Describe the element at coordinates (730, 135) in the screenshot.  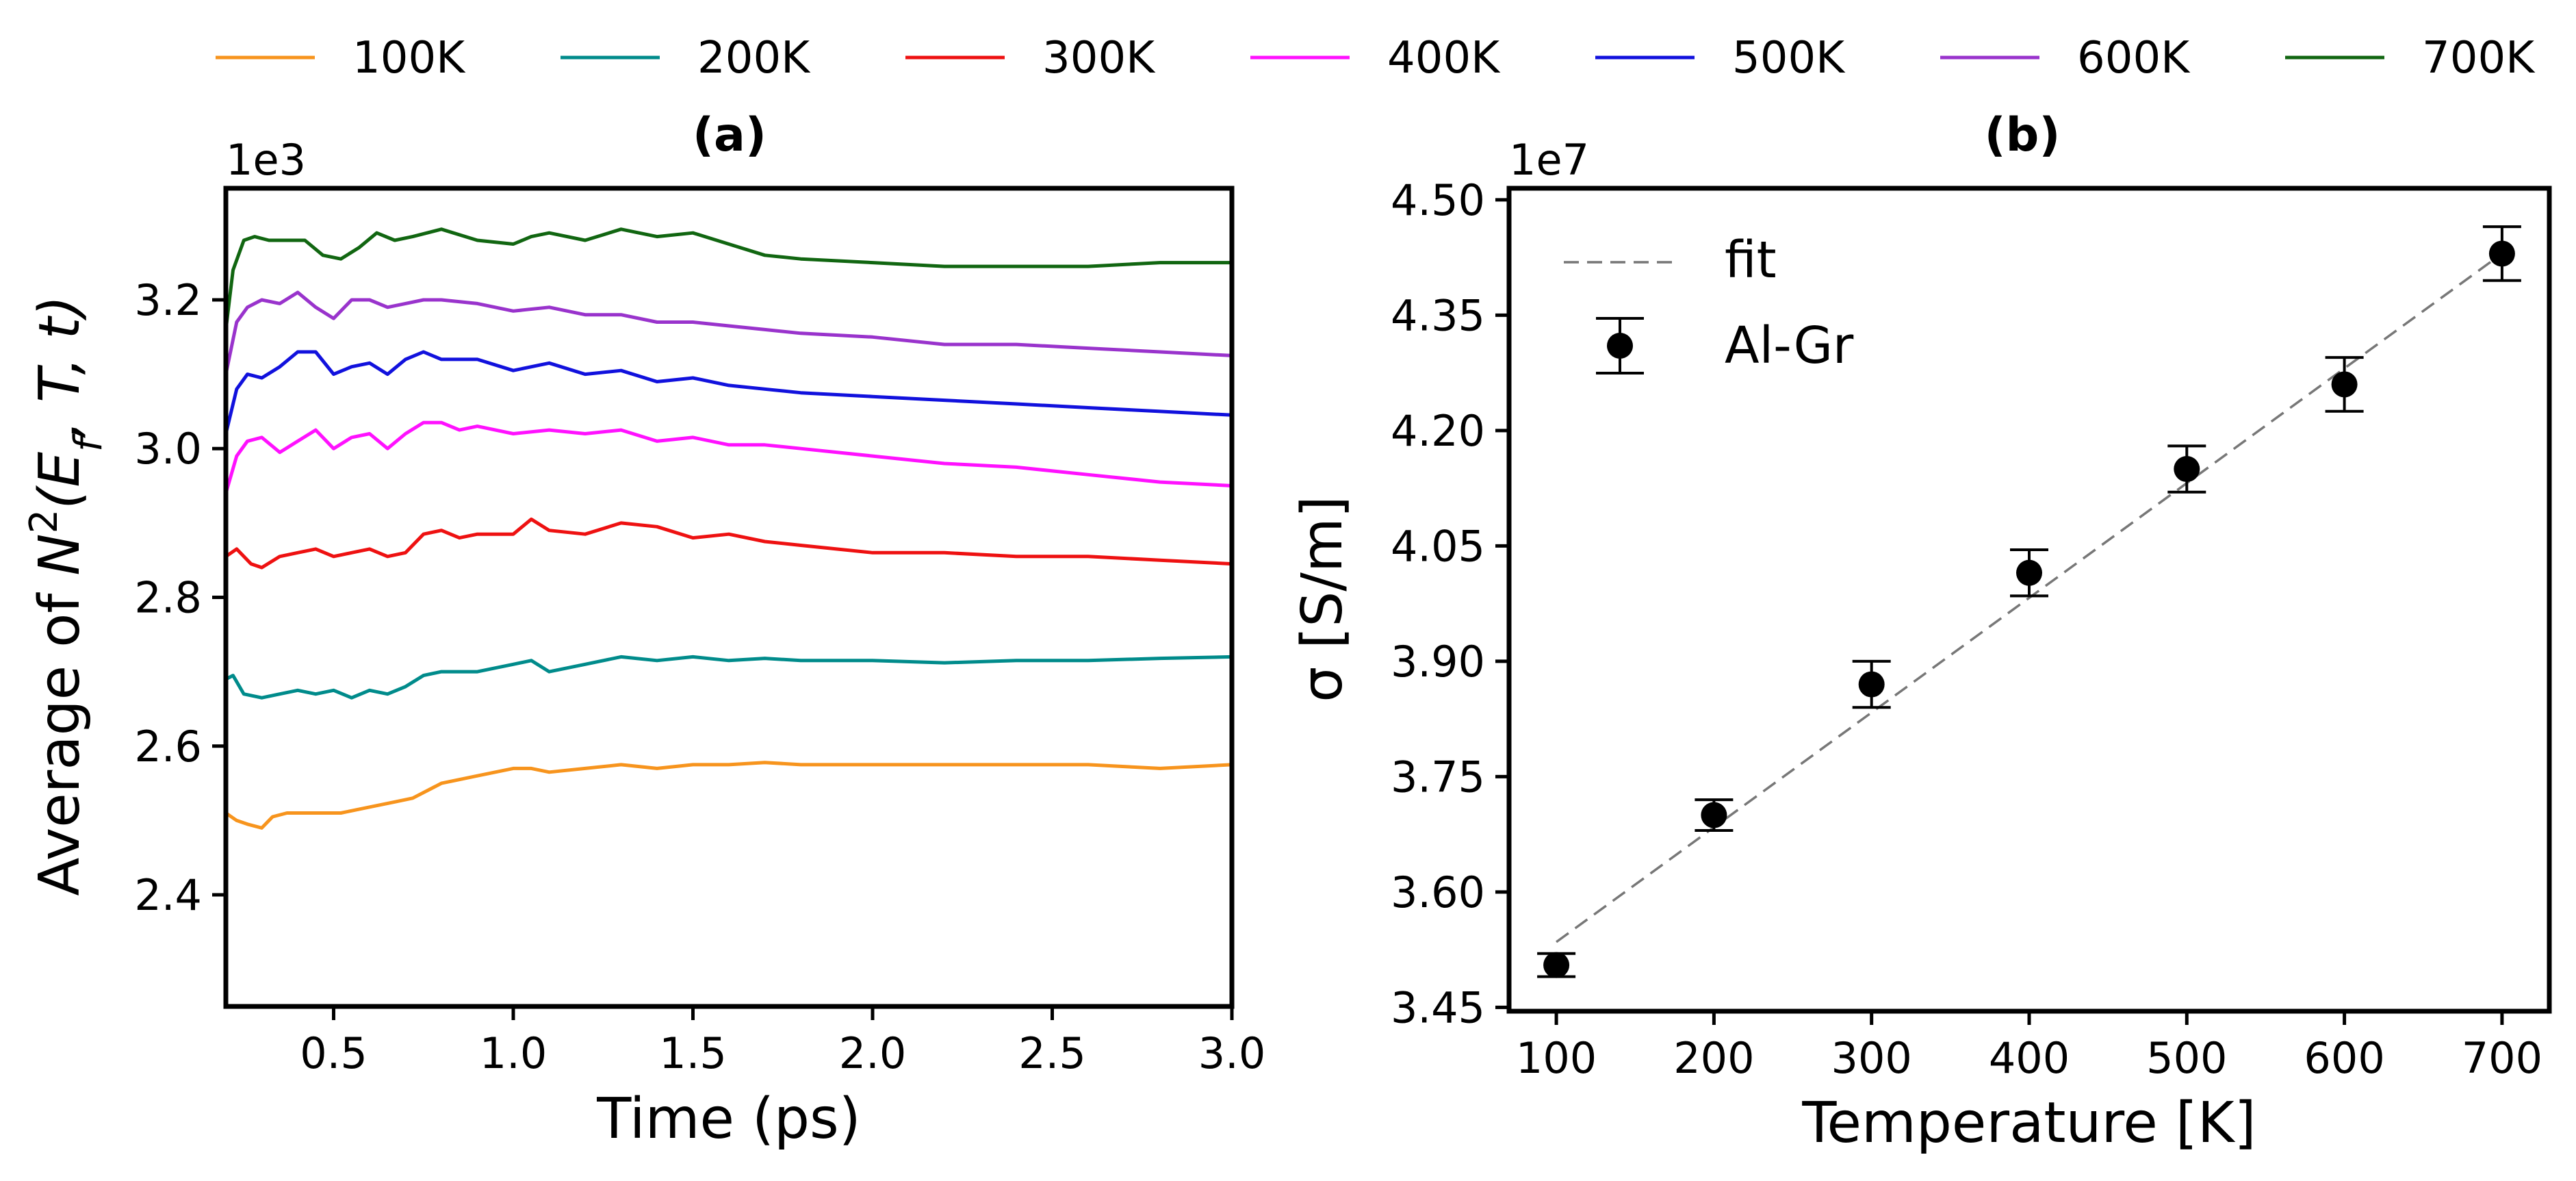
I see `panel-a-label: (a)` at that location.